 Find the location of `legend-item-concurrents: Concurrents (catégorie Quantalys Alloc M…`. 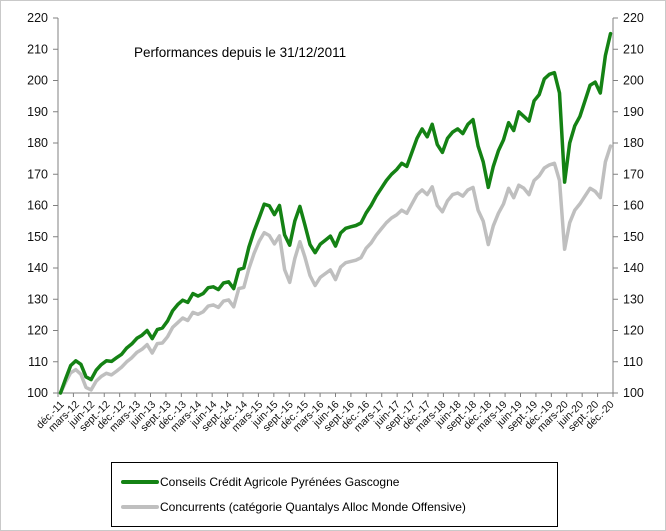

legend-item-concurrents: Concurrents (catégorie Quantalys Alloc M… is located at coordinates (339, 507).